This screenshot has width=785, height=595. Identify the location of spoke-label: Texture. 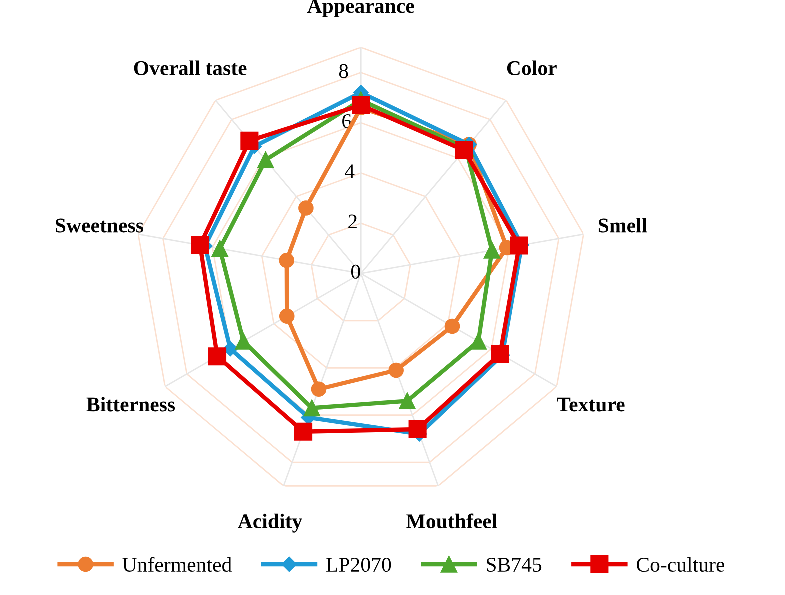
(591, 405).